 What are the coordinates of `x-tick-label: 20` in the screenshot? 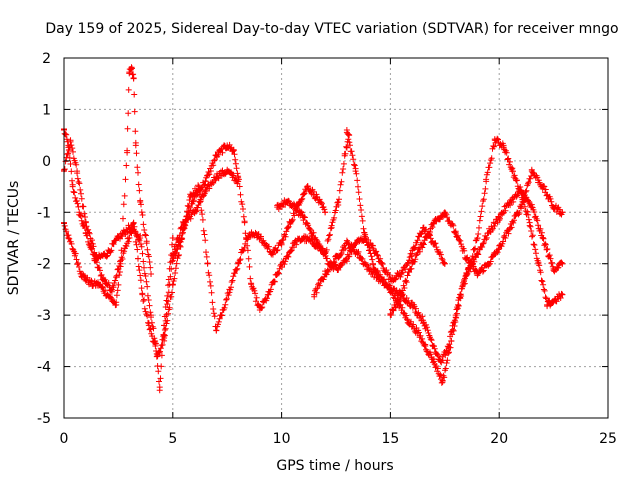 It's located at (499, 439).